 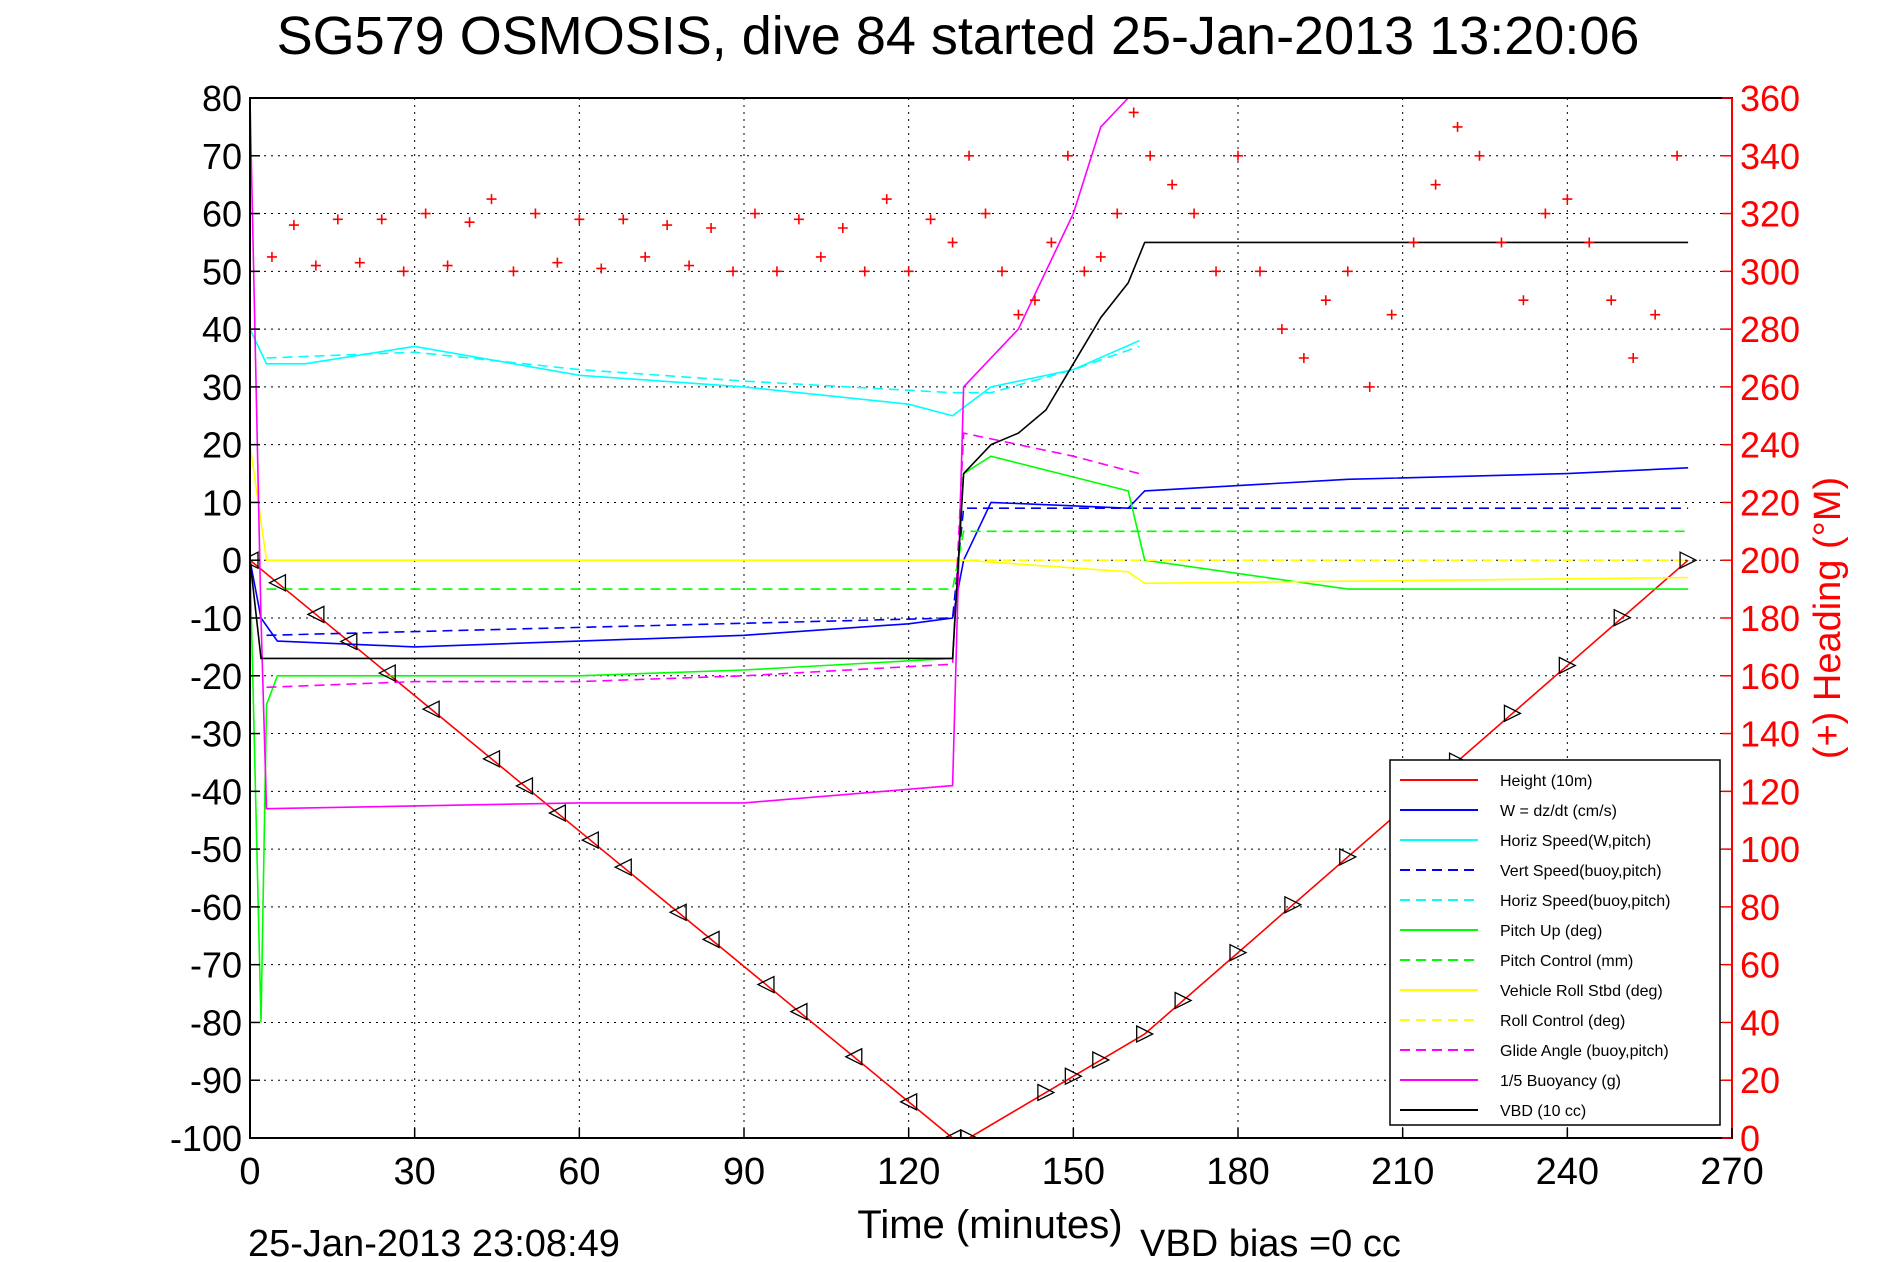 I want to click on left-tick-label: 50, so click(x=222, y=271).